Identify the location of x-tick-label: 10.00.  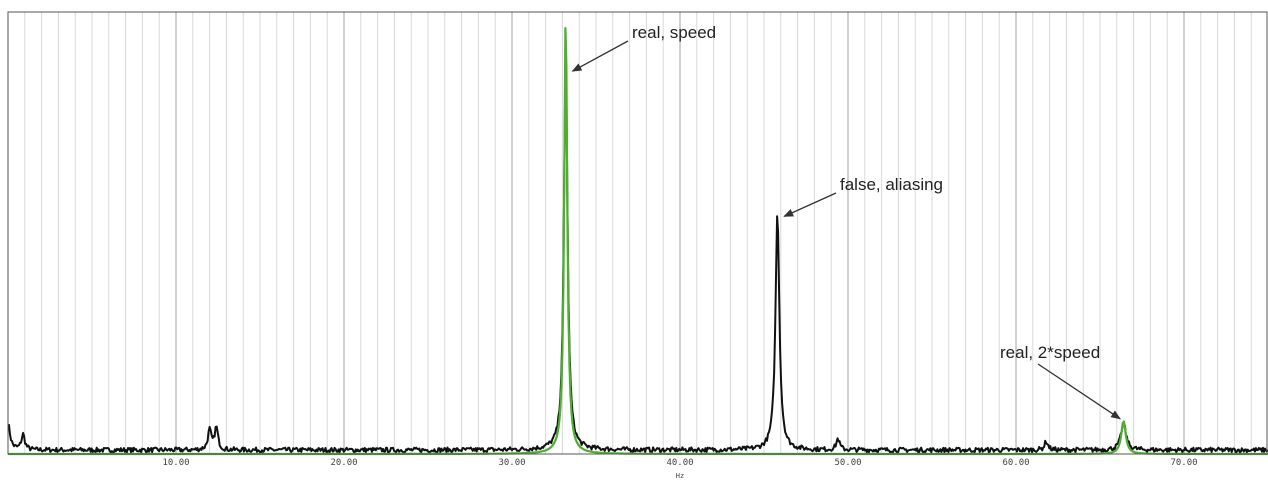
(175, 463).